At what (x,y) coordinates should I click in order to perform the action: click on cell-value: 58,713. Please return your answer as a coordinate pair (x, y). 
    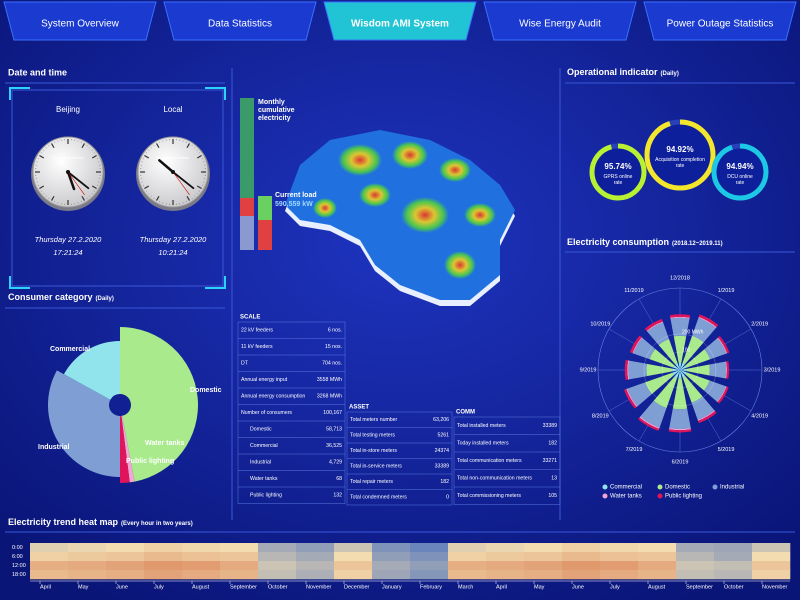
    Looking at the image, I should click on (334, 430).